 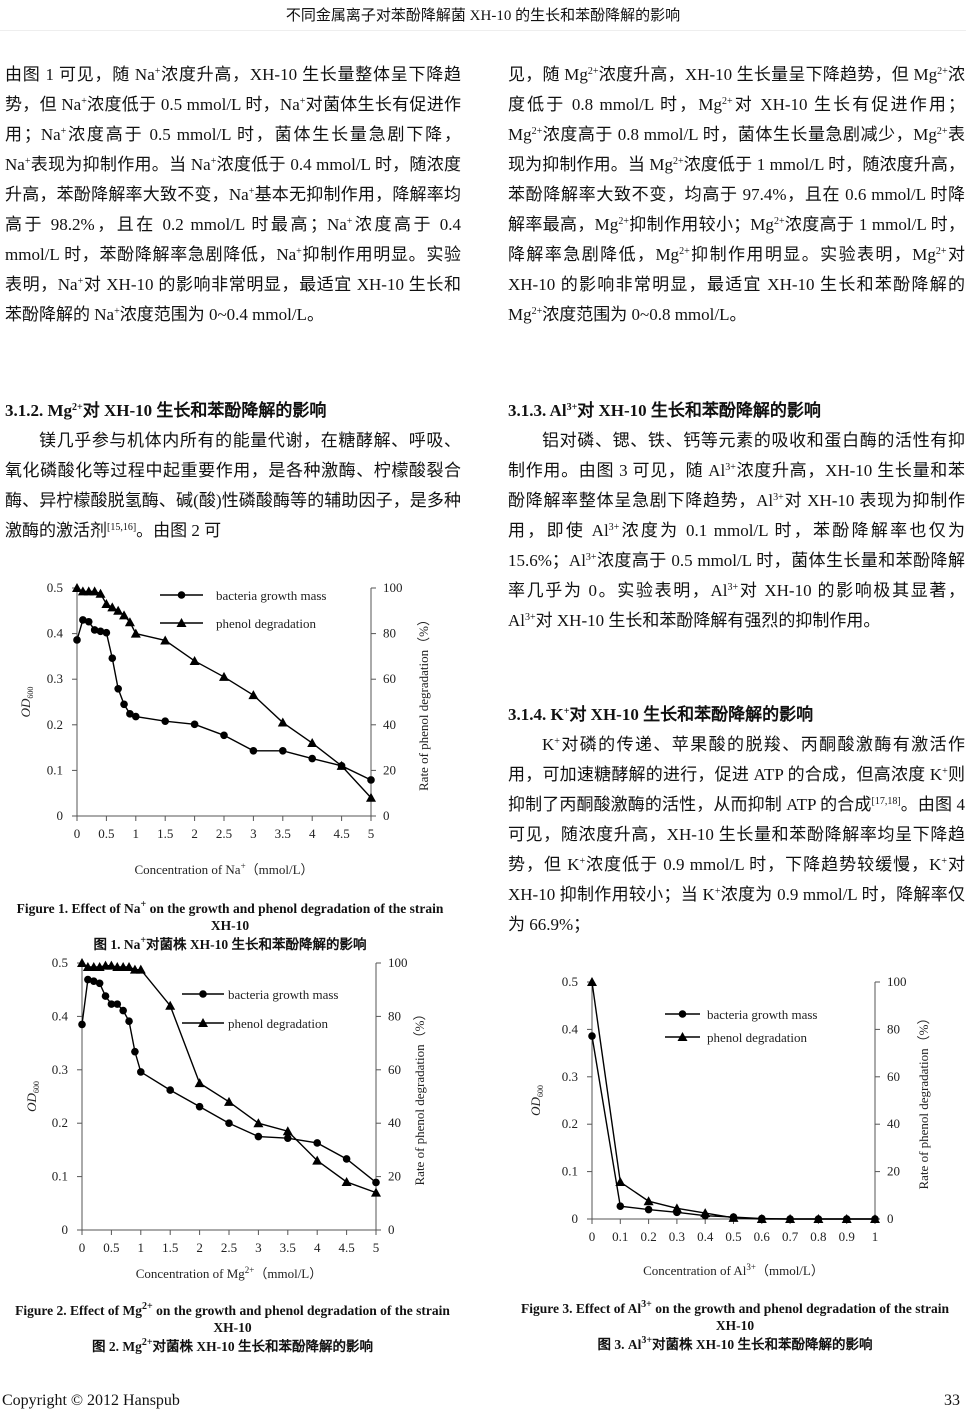 What do you see at coordinates (253, 833) in the screenshot?
I see `x-tick-label: 3` at bounding box center [253, 833].